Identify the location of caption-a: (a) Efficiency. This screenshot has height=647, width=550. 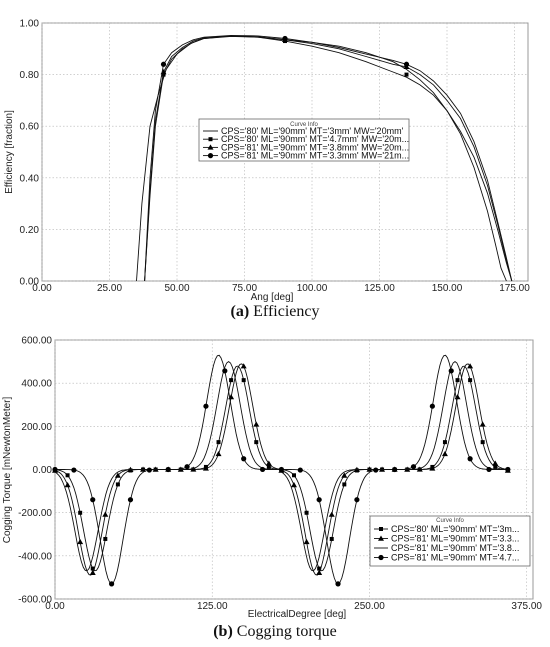
(275, 312).